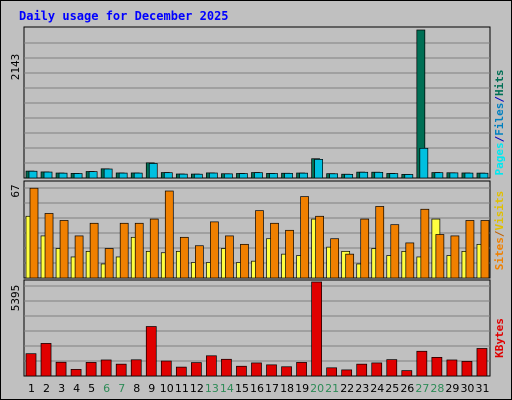 Image resolution: width=512 pixels, height=400 pixels. Describe the element at coordinates (437, 388) in the screenshot. I see `x-tick-label-day-28: 28` at that location.